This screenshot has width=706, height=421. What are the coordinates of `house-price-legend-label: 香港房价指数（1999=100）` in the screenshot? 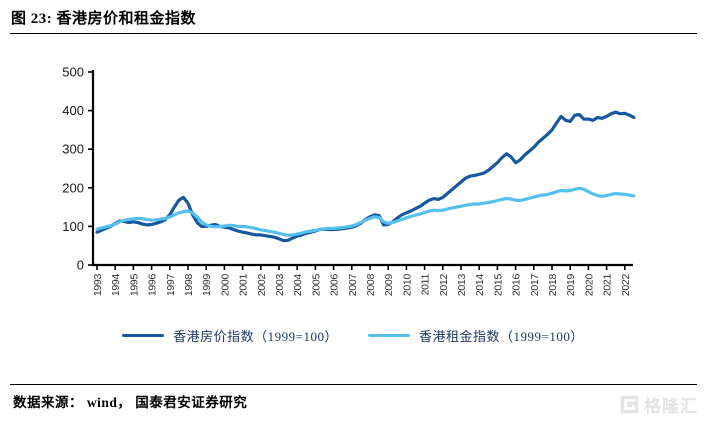 It's located at (255, 336).